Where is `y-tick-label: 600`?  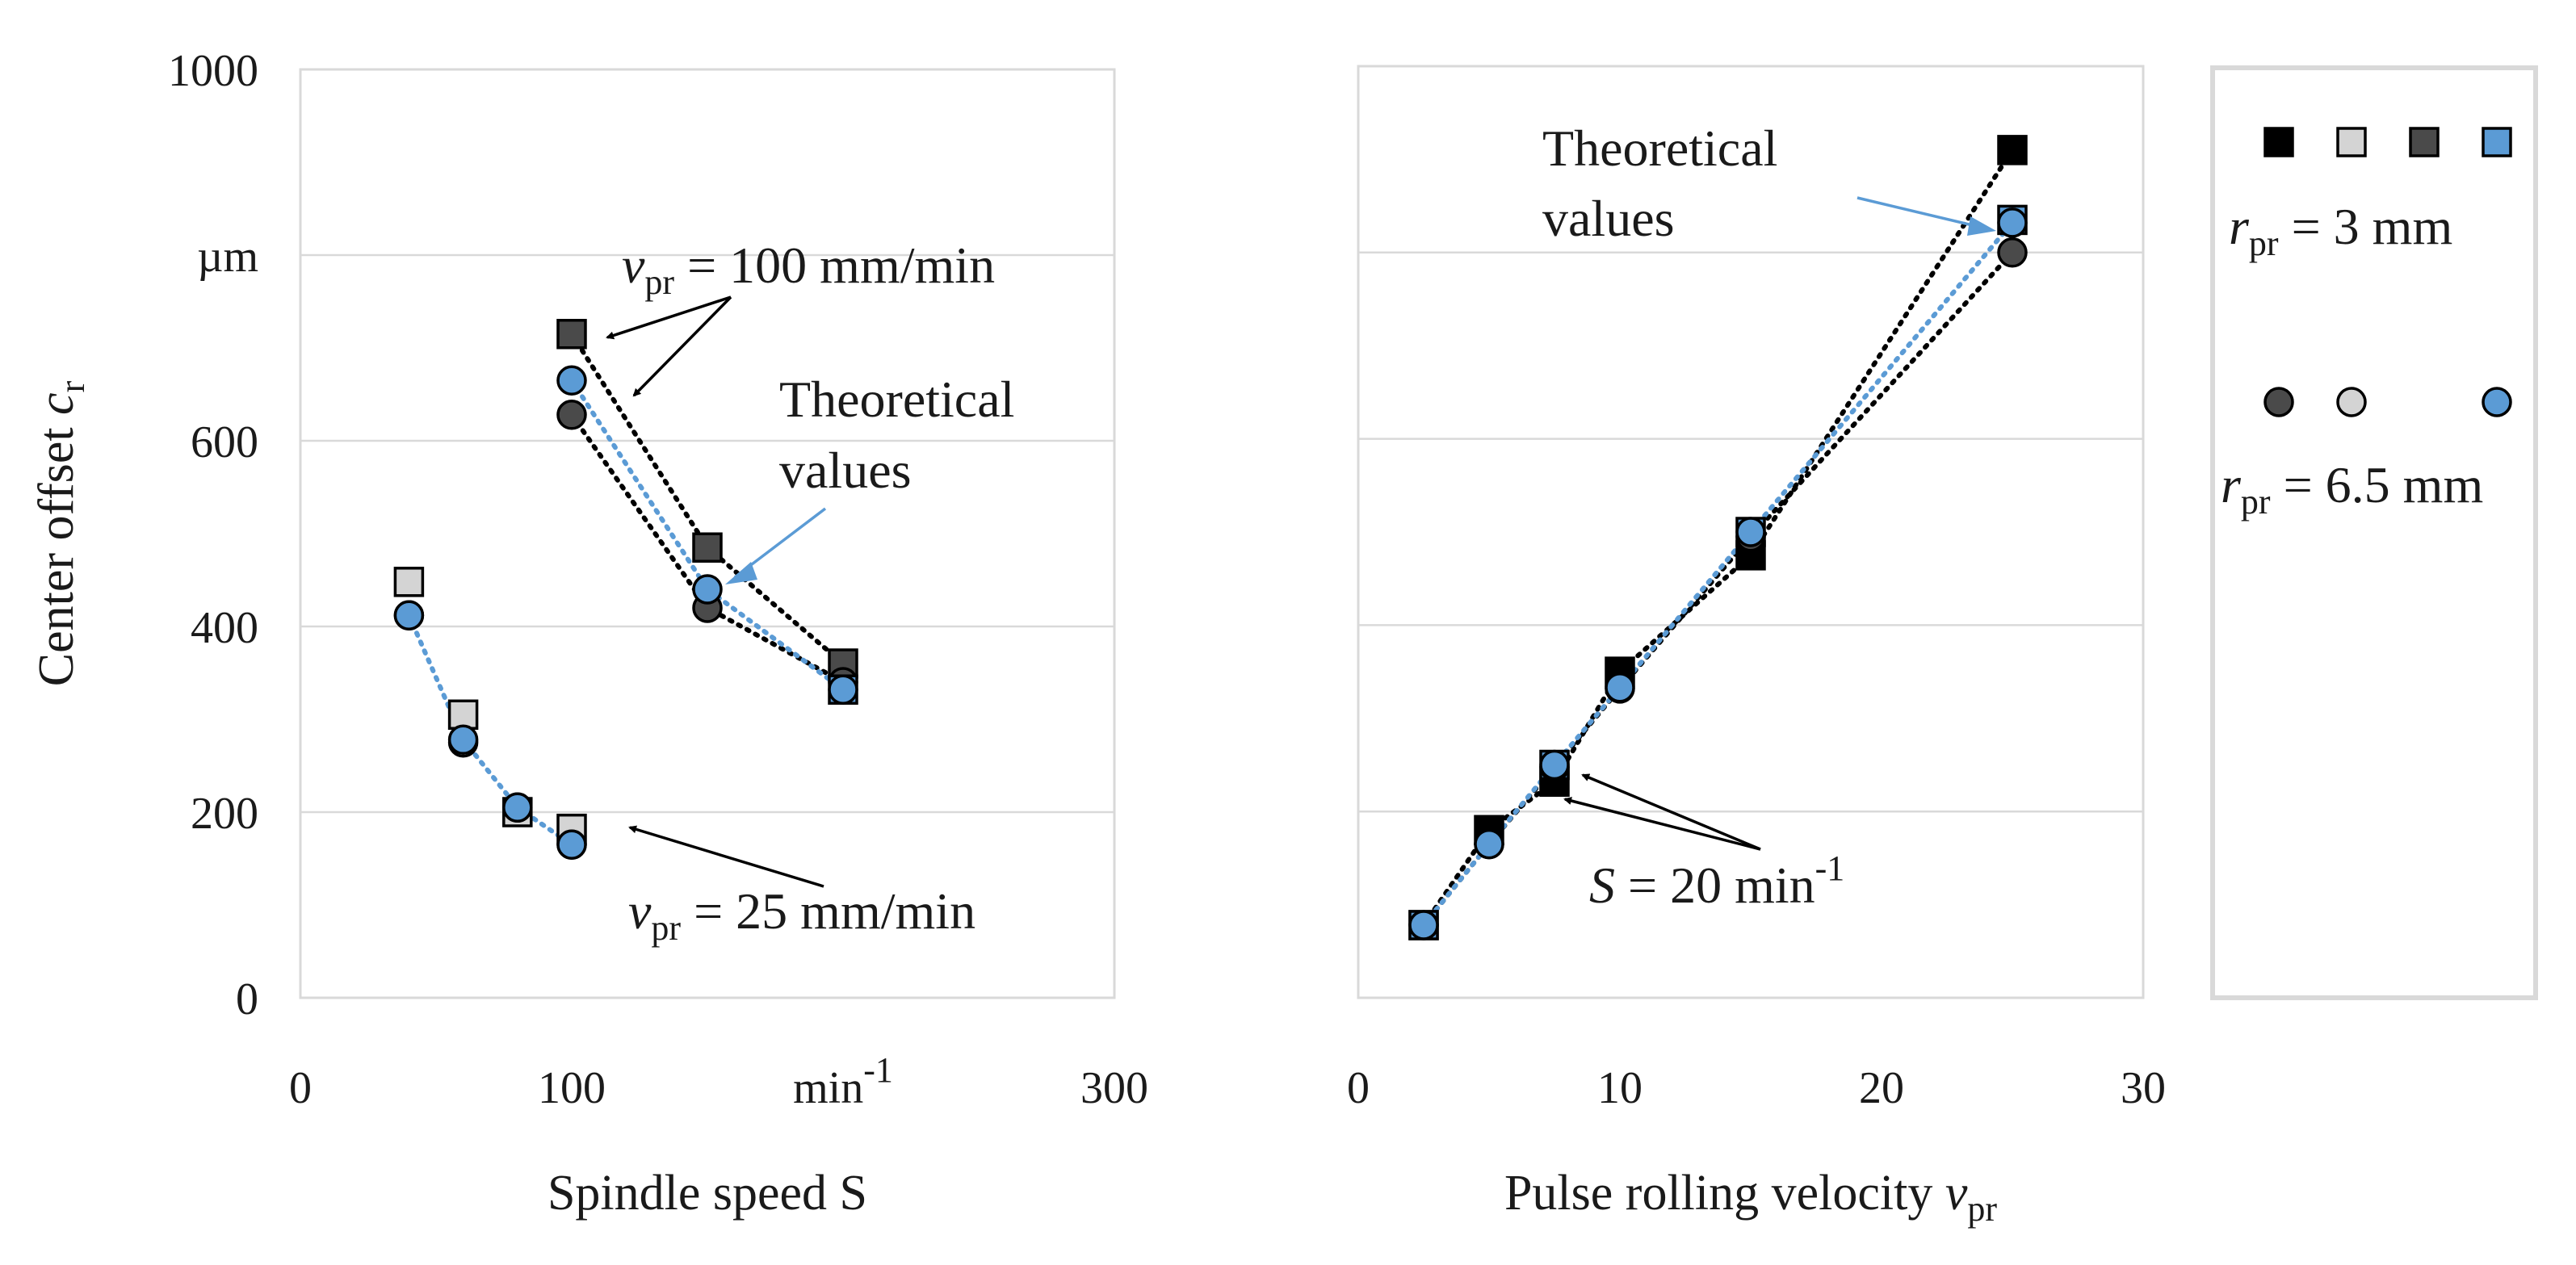
y-tick-label: 600 is located at coordinates (224, 442).